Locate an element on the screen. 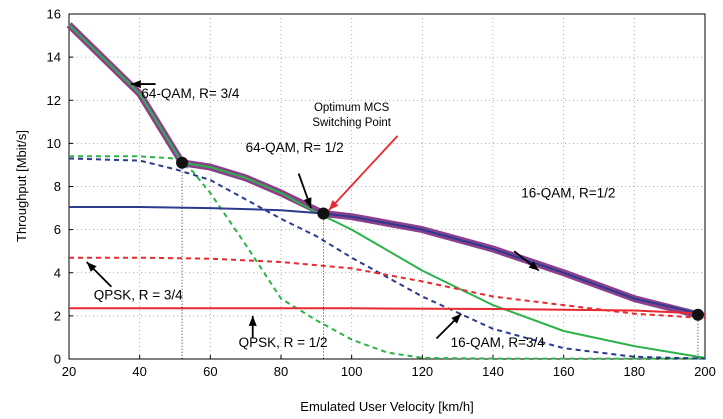  y-ticks: 0 2 4 6 8 10 12 14 16 is located at coordinates (60, 187).